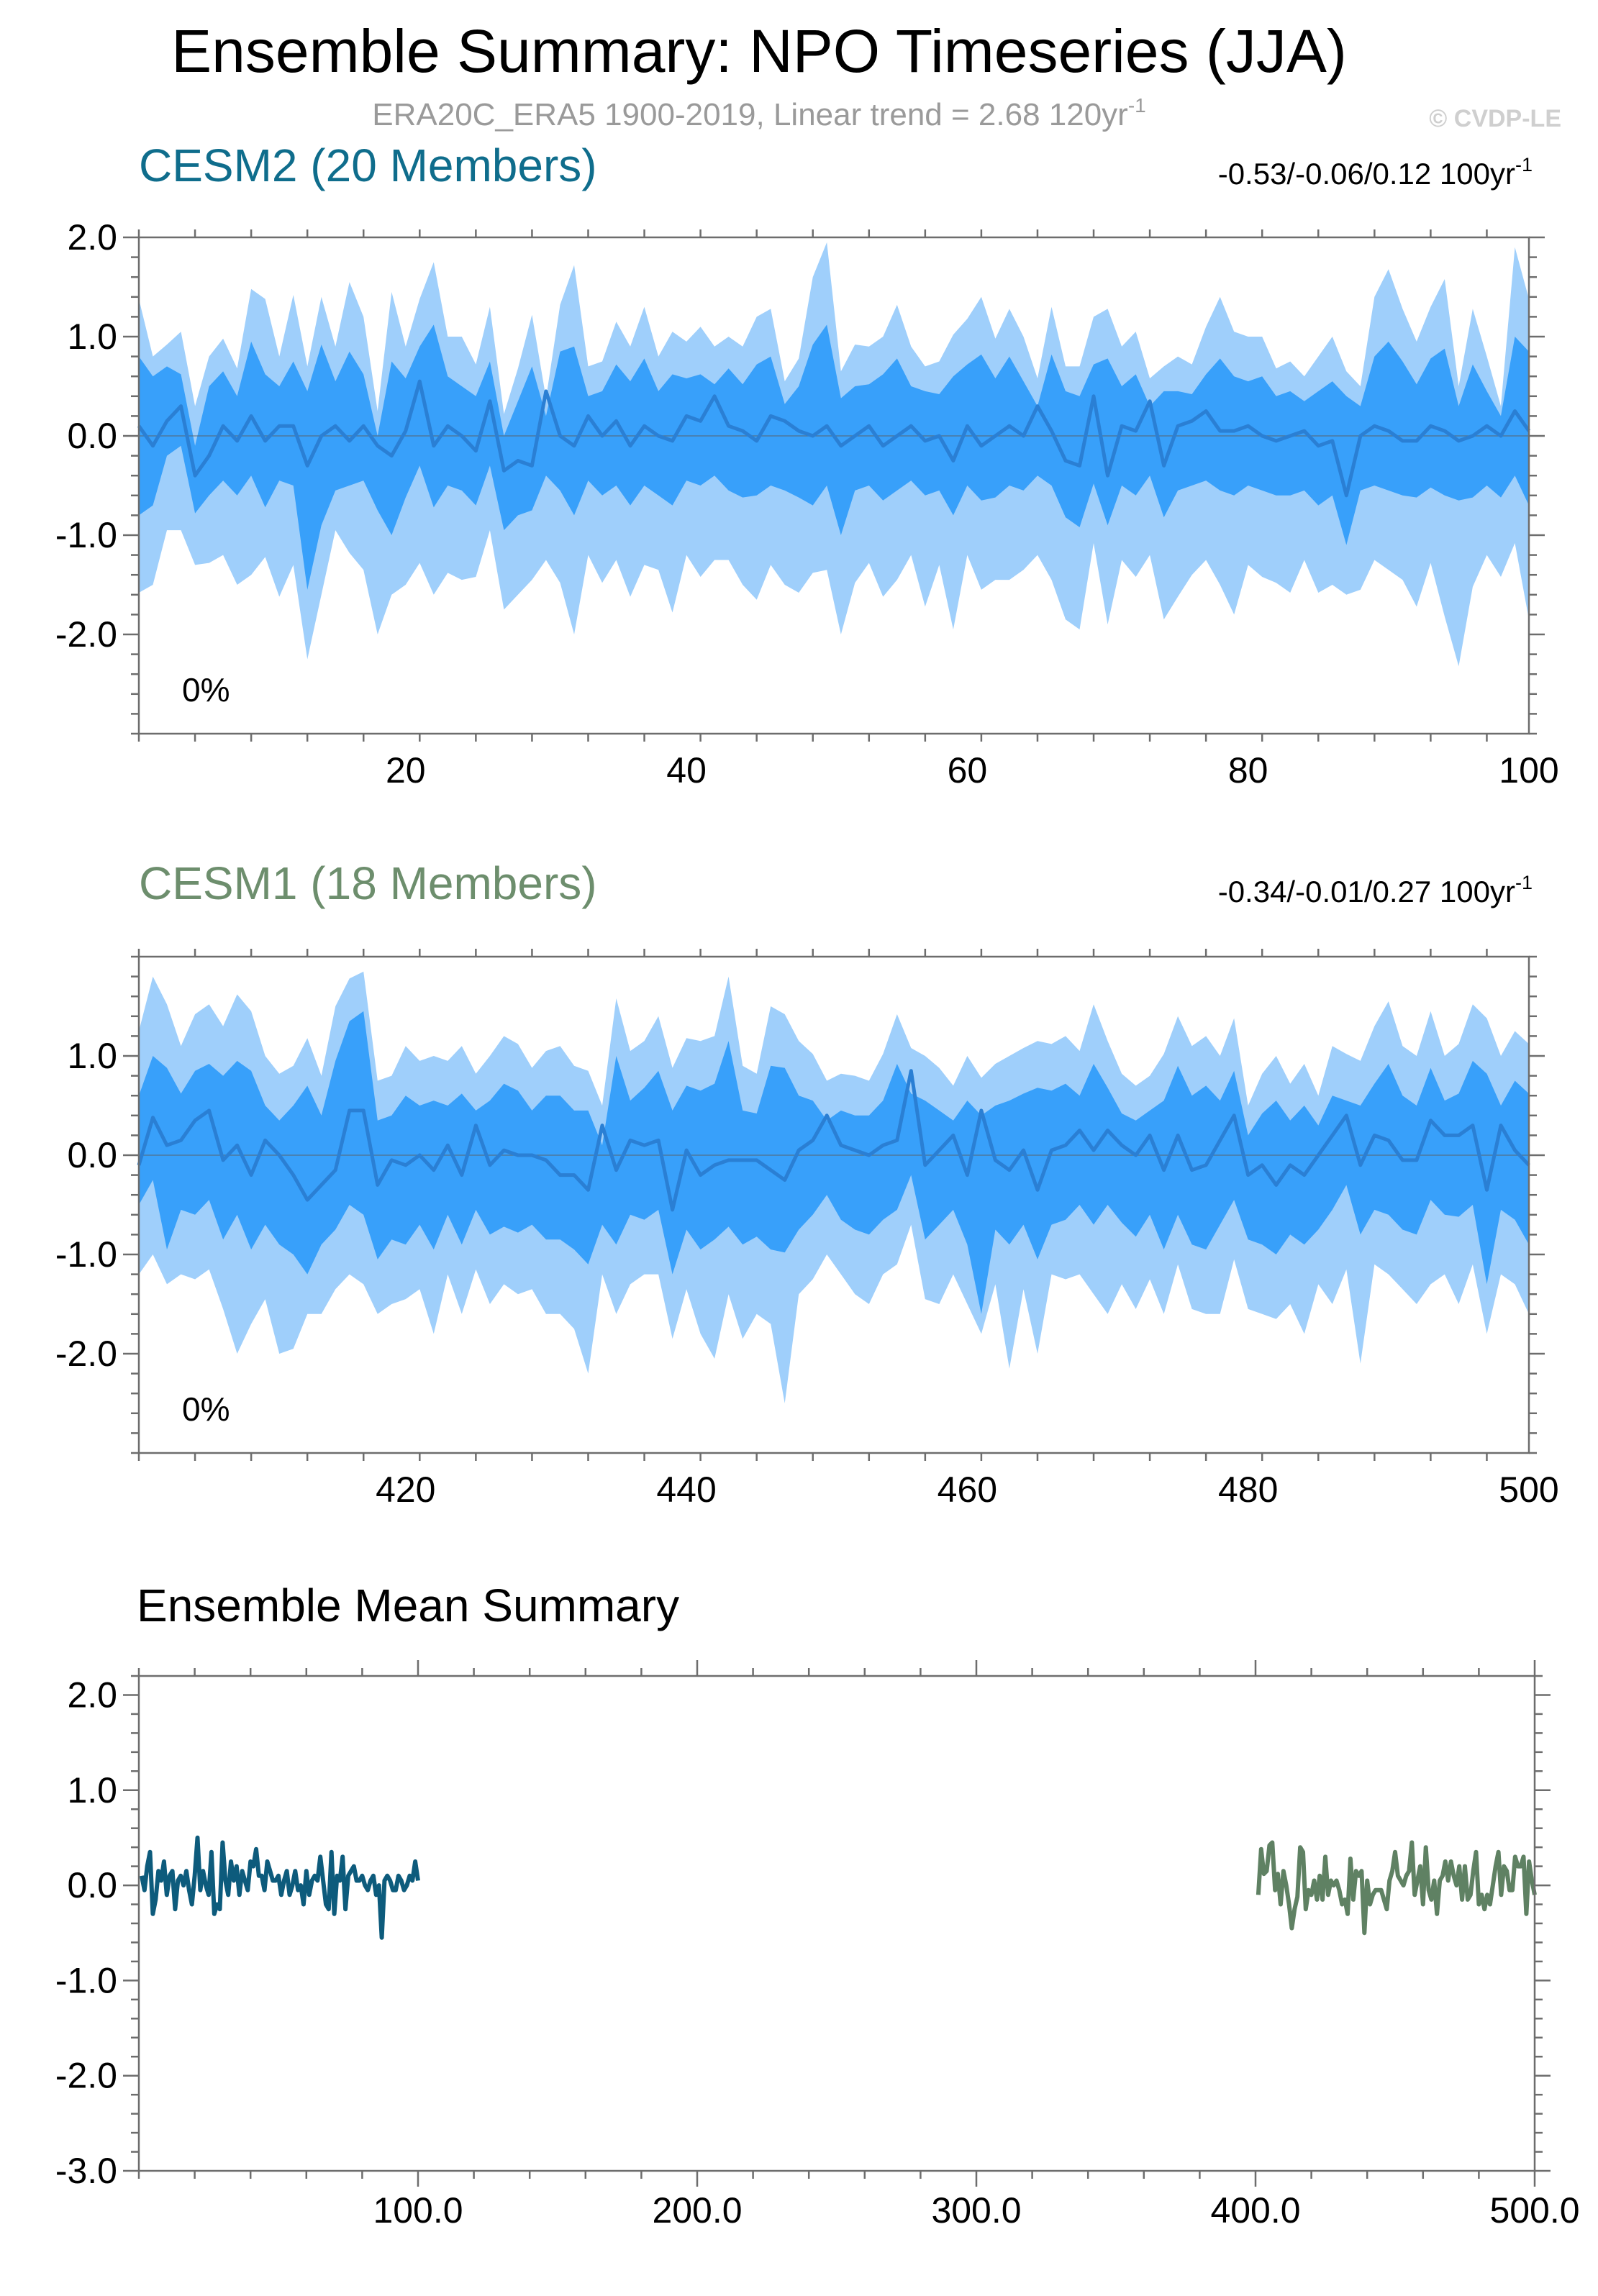  Describe the element at coordinates (1528, 1490) in the screenshot. I see `x-tick-label: 500` at that location.